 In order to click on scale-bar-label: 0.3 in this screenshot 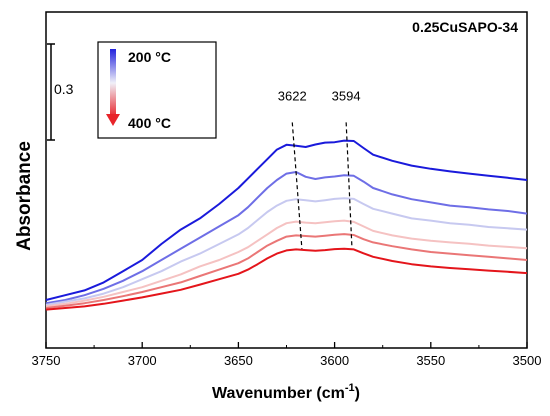, I will do `click(64, 89)`.